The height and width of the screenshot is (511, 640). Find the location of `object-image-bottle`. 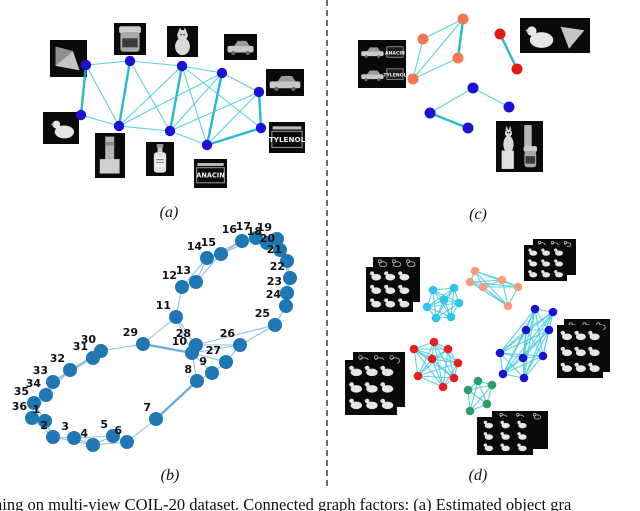

object-image-bottle is located at coordinates (160, 159).